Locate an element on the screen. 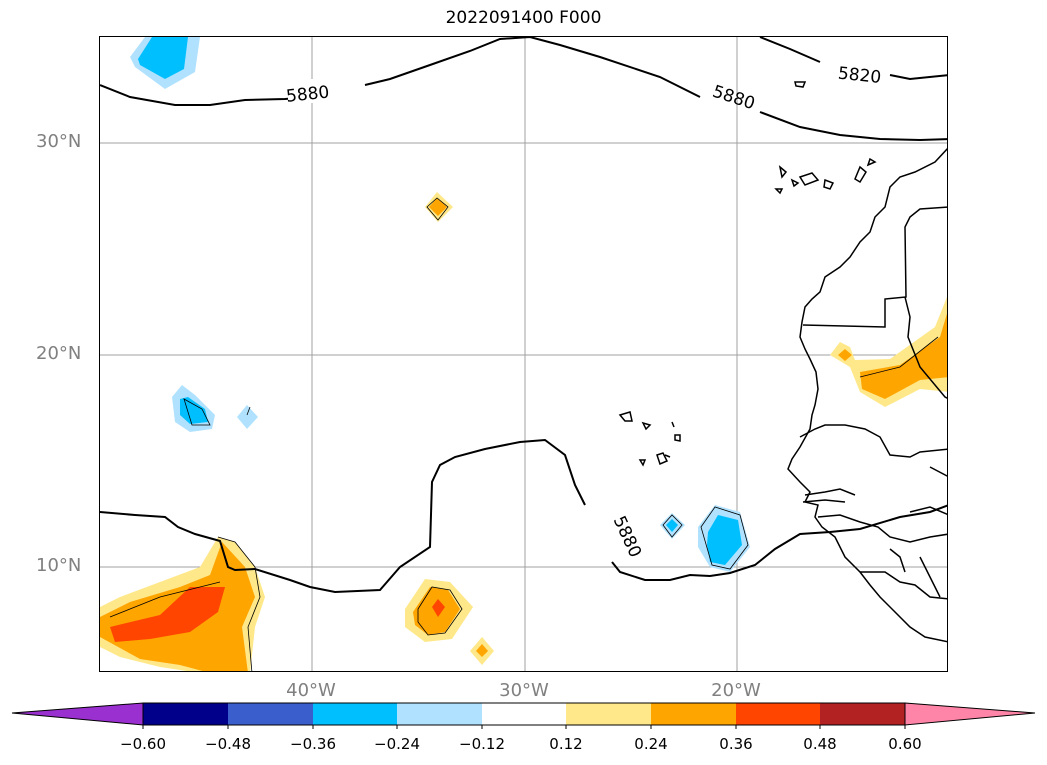  contour-label-5820: 5820 is located at coordinates (859, 76).